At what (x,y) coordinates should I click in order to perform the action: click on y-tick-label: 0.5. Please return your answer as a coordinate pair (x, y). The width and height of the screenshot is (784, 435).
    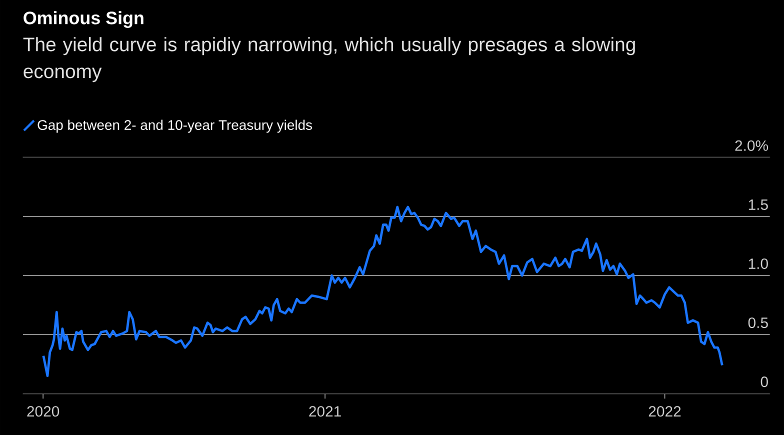
    Looking at the image, I should click on (758, 322).